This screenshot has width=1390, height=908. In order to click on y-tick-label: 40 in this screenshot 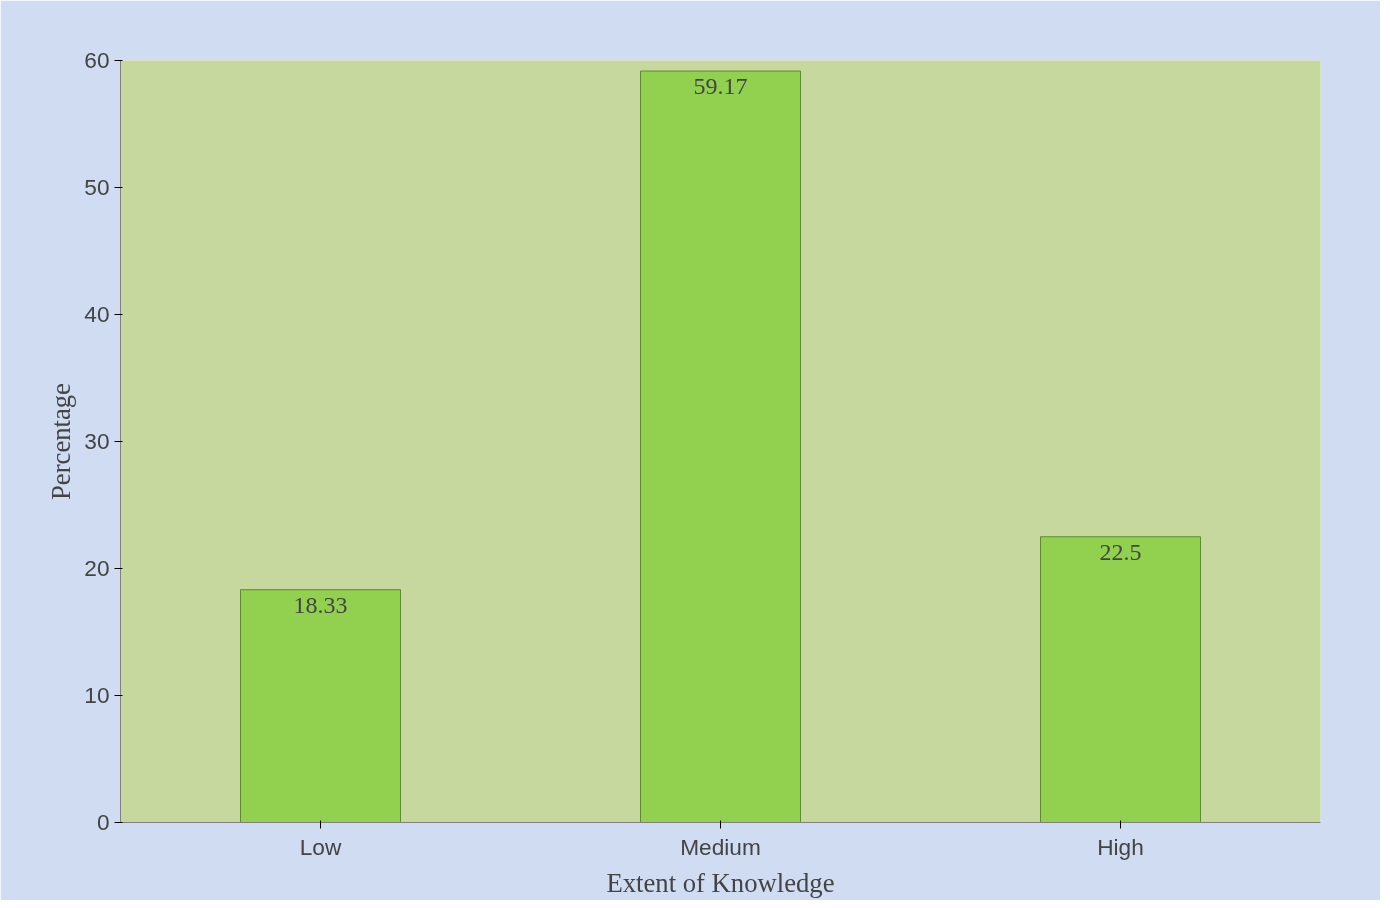, I will do `click(97, 314)`.